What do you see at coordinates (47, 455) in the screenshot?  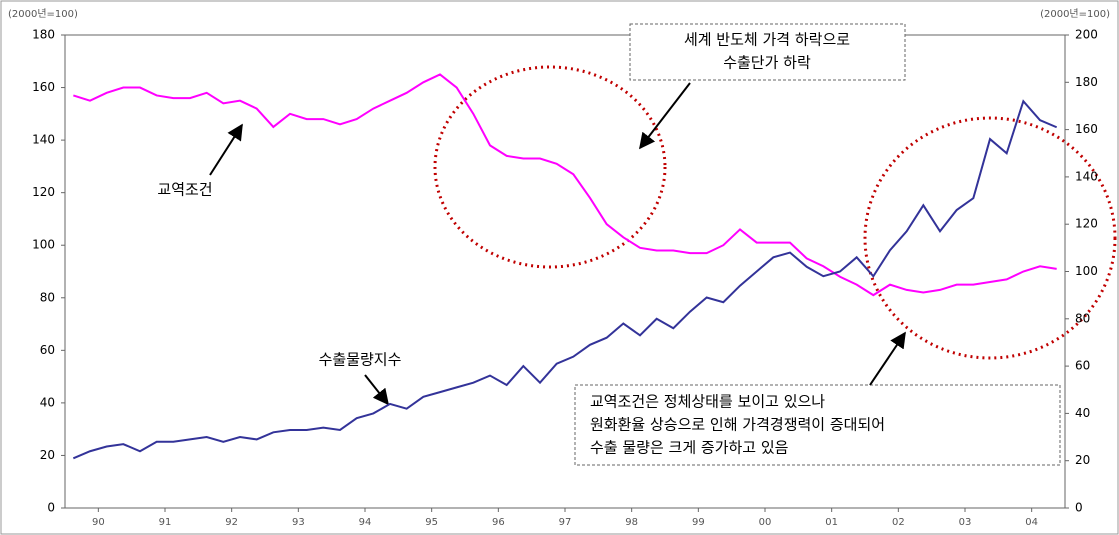 I see `y-tick-label: 20` at bounding box center [47, 455].